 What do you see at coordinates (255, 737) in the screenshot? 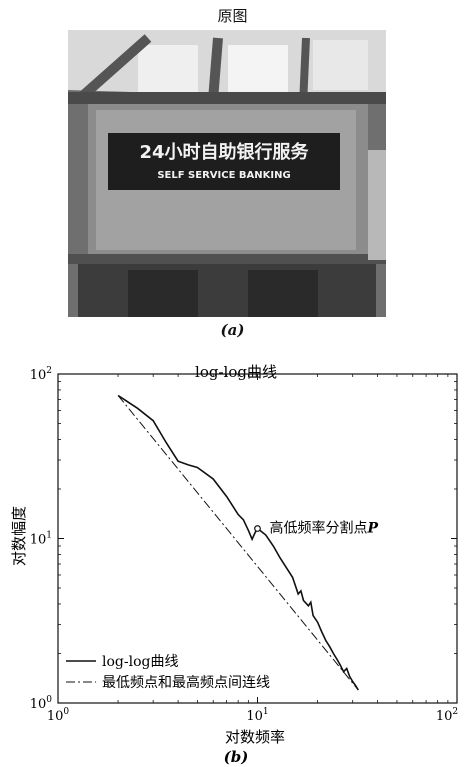
I see `x-axis-label: 对数频率` at bounding box center [255, 737].